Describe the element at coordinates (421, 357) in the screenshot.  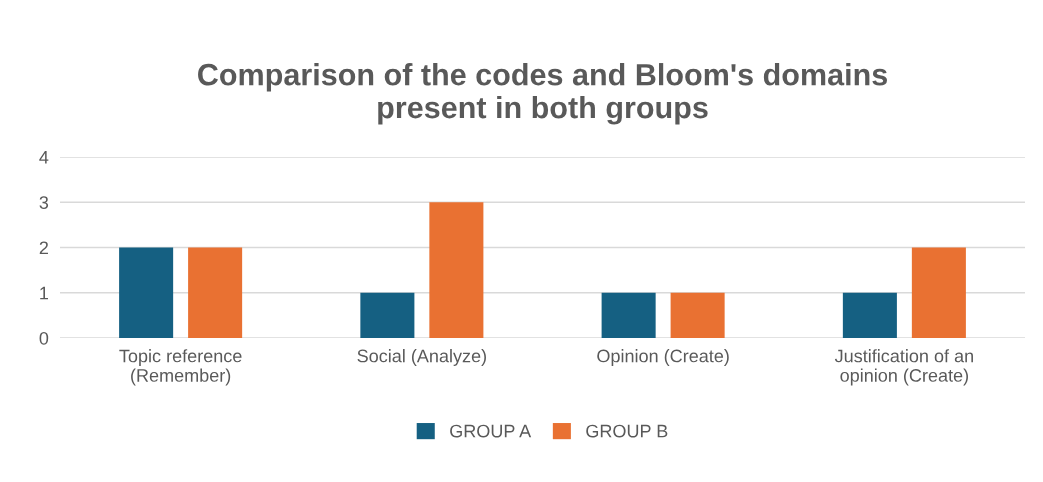
I see `x-tick-label: Social (Analyze)` at that location.